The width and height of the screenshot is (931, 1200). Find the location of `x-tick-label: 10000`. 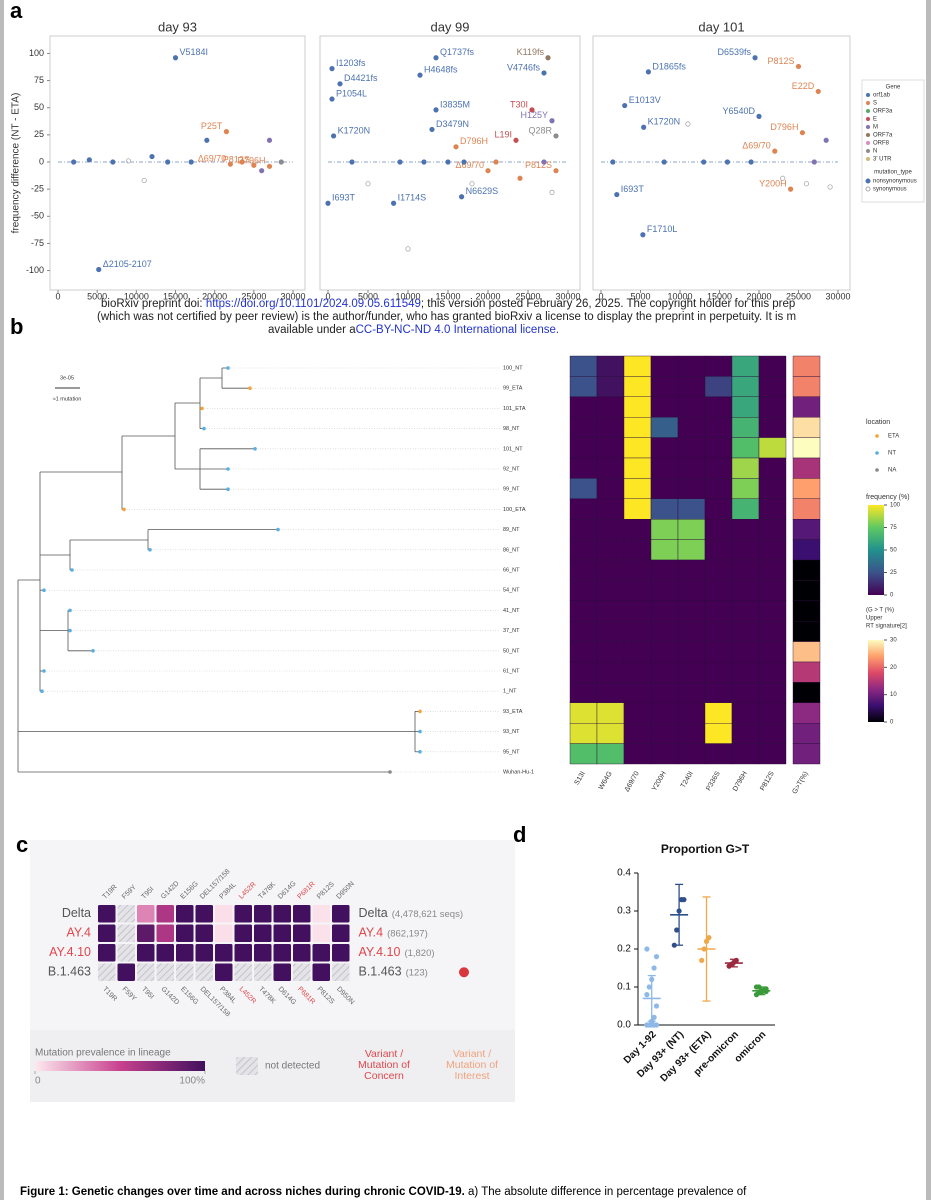

x-tick-label: 10000 is located at coordinates (136, 296).